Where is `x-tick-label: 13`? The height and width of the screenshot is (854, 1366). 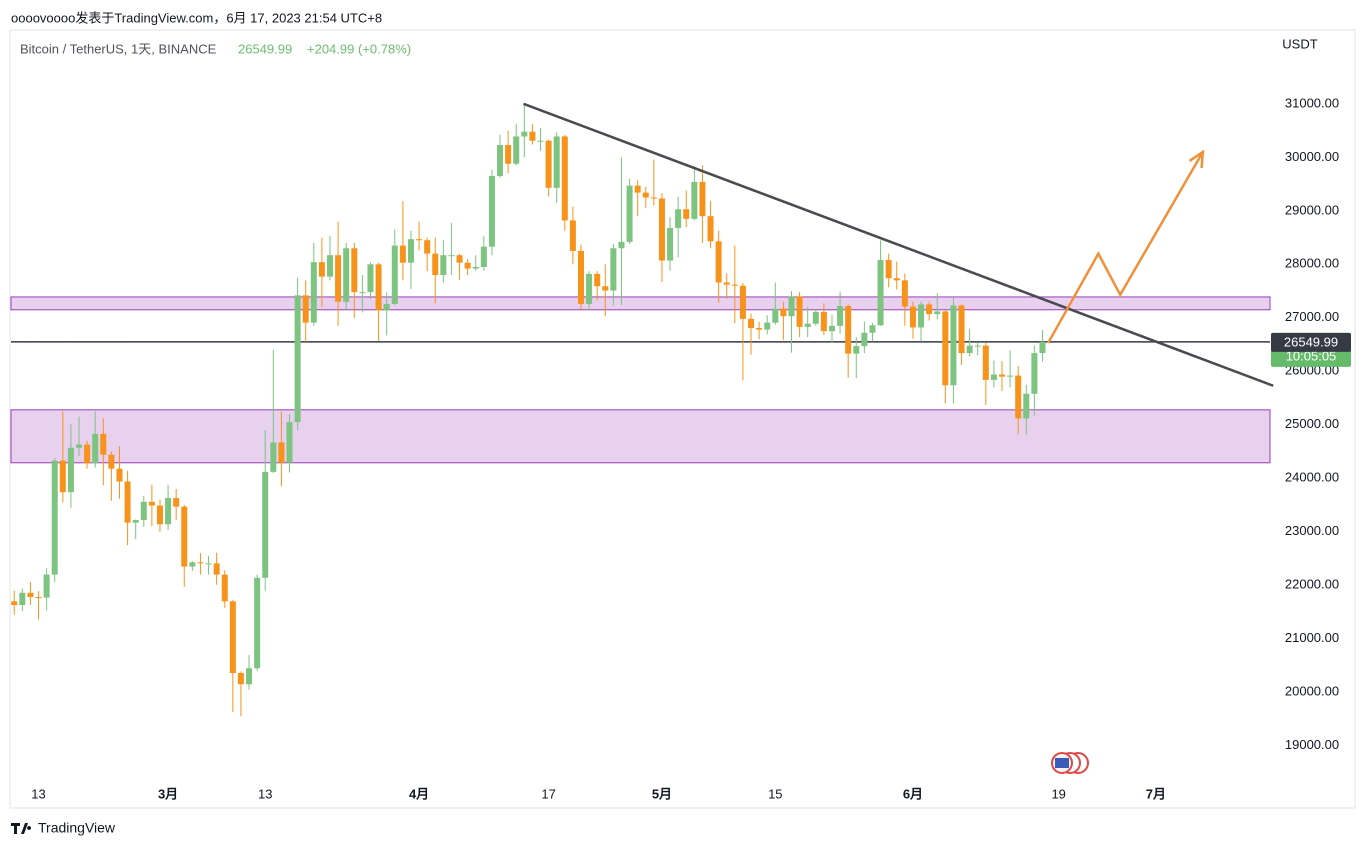
x-tick-label: 13 is located at coordinates (265, 793).